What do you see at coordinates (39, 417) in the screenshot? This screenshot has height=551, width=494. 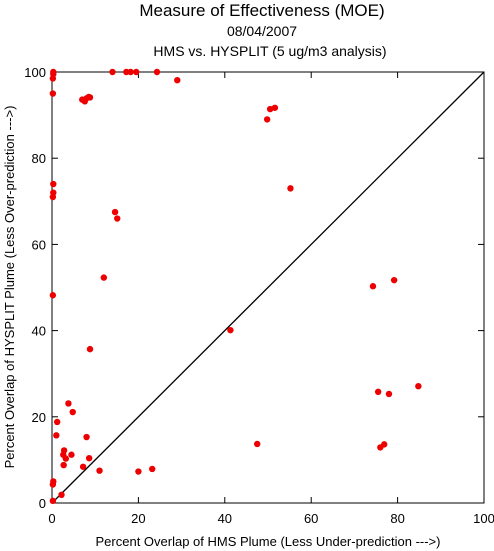 I see `y-tick-label: 20` at bounding box center [39, 417].